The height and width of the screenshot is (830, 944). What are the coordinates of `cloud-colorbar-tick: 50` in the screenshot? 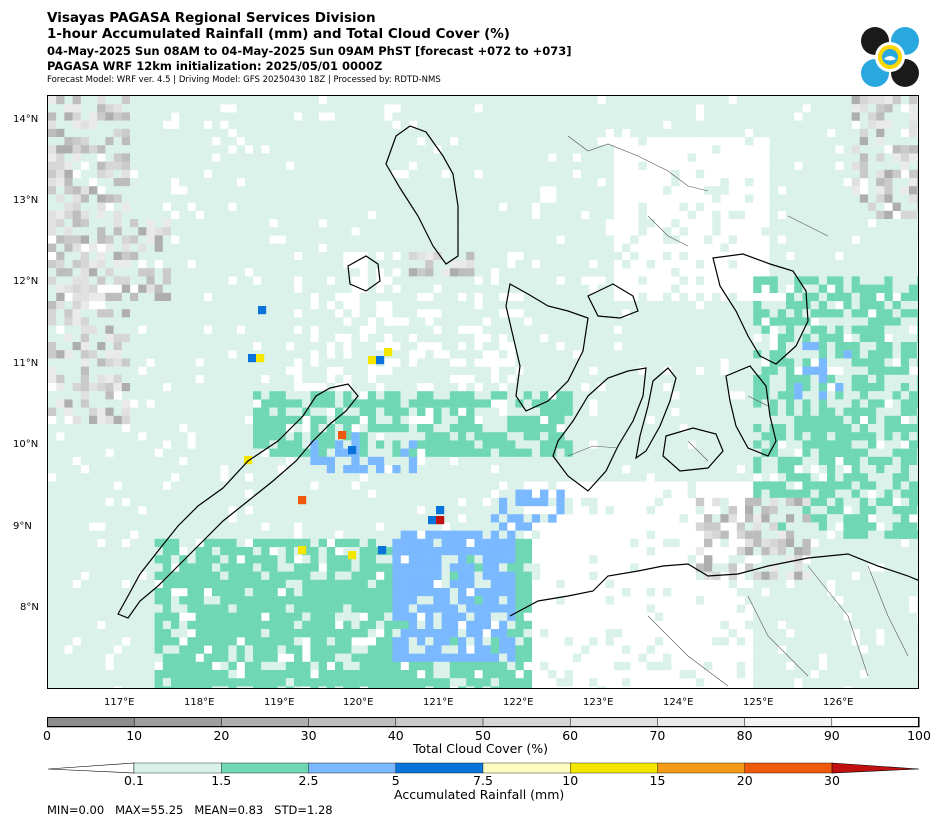 It's located at (483, 735).